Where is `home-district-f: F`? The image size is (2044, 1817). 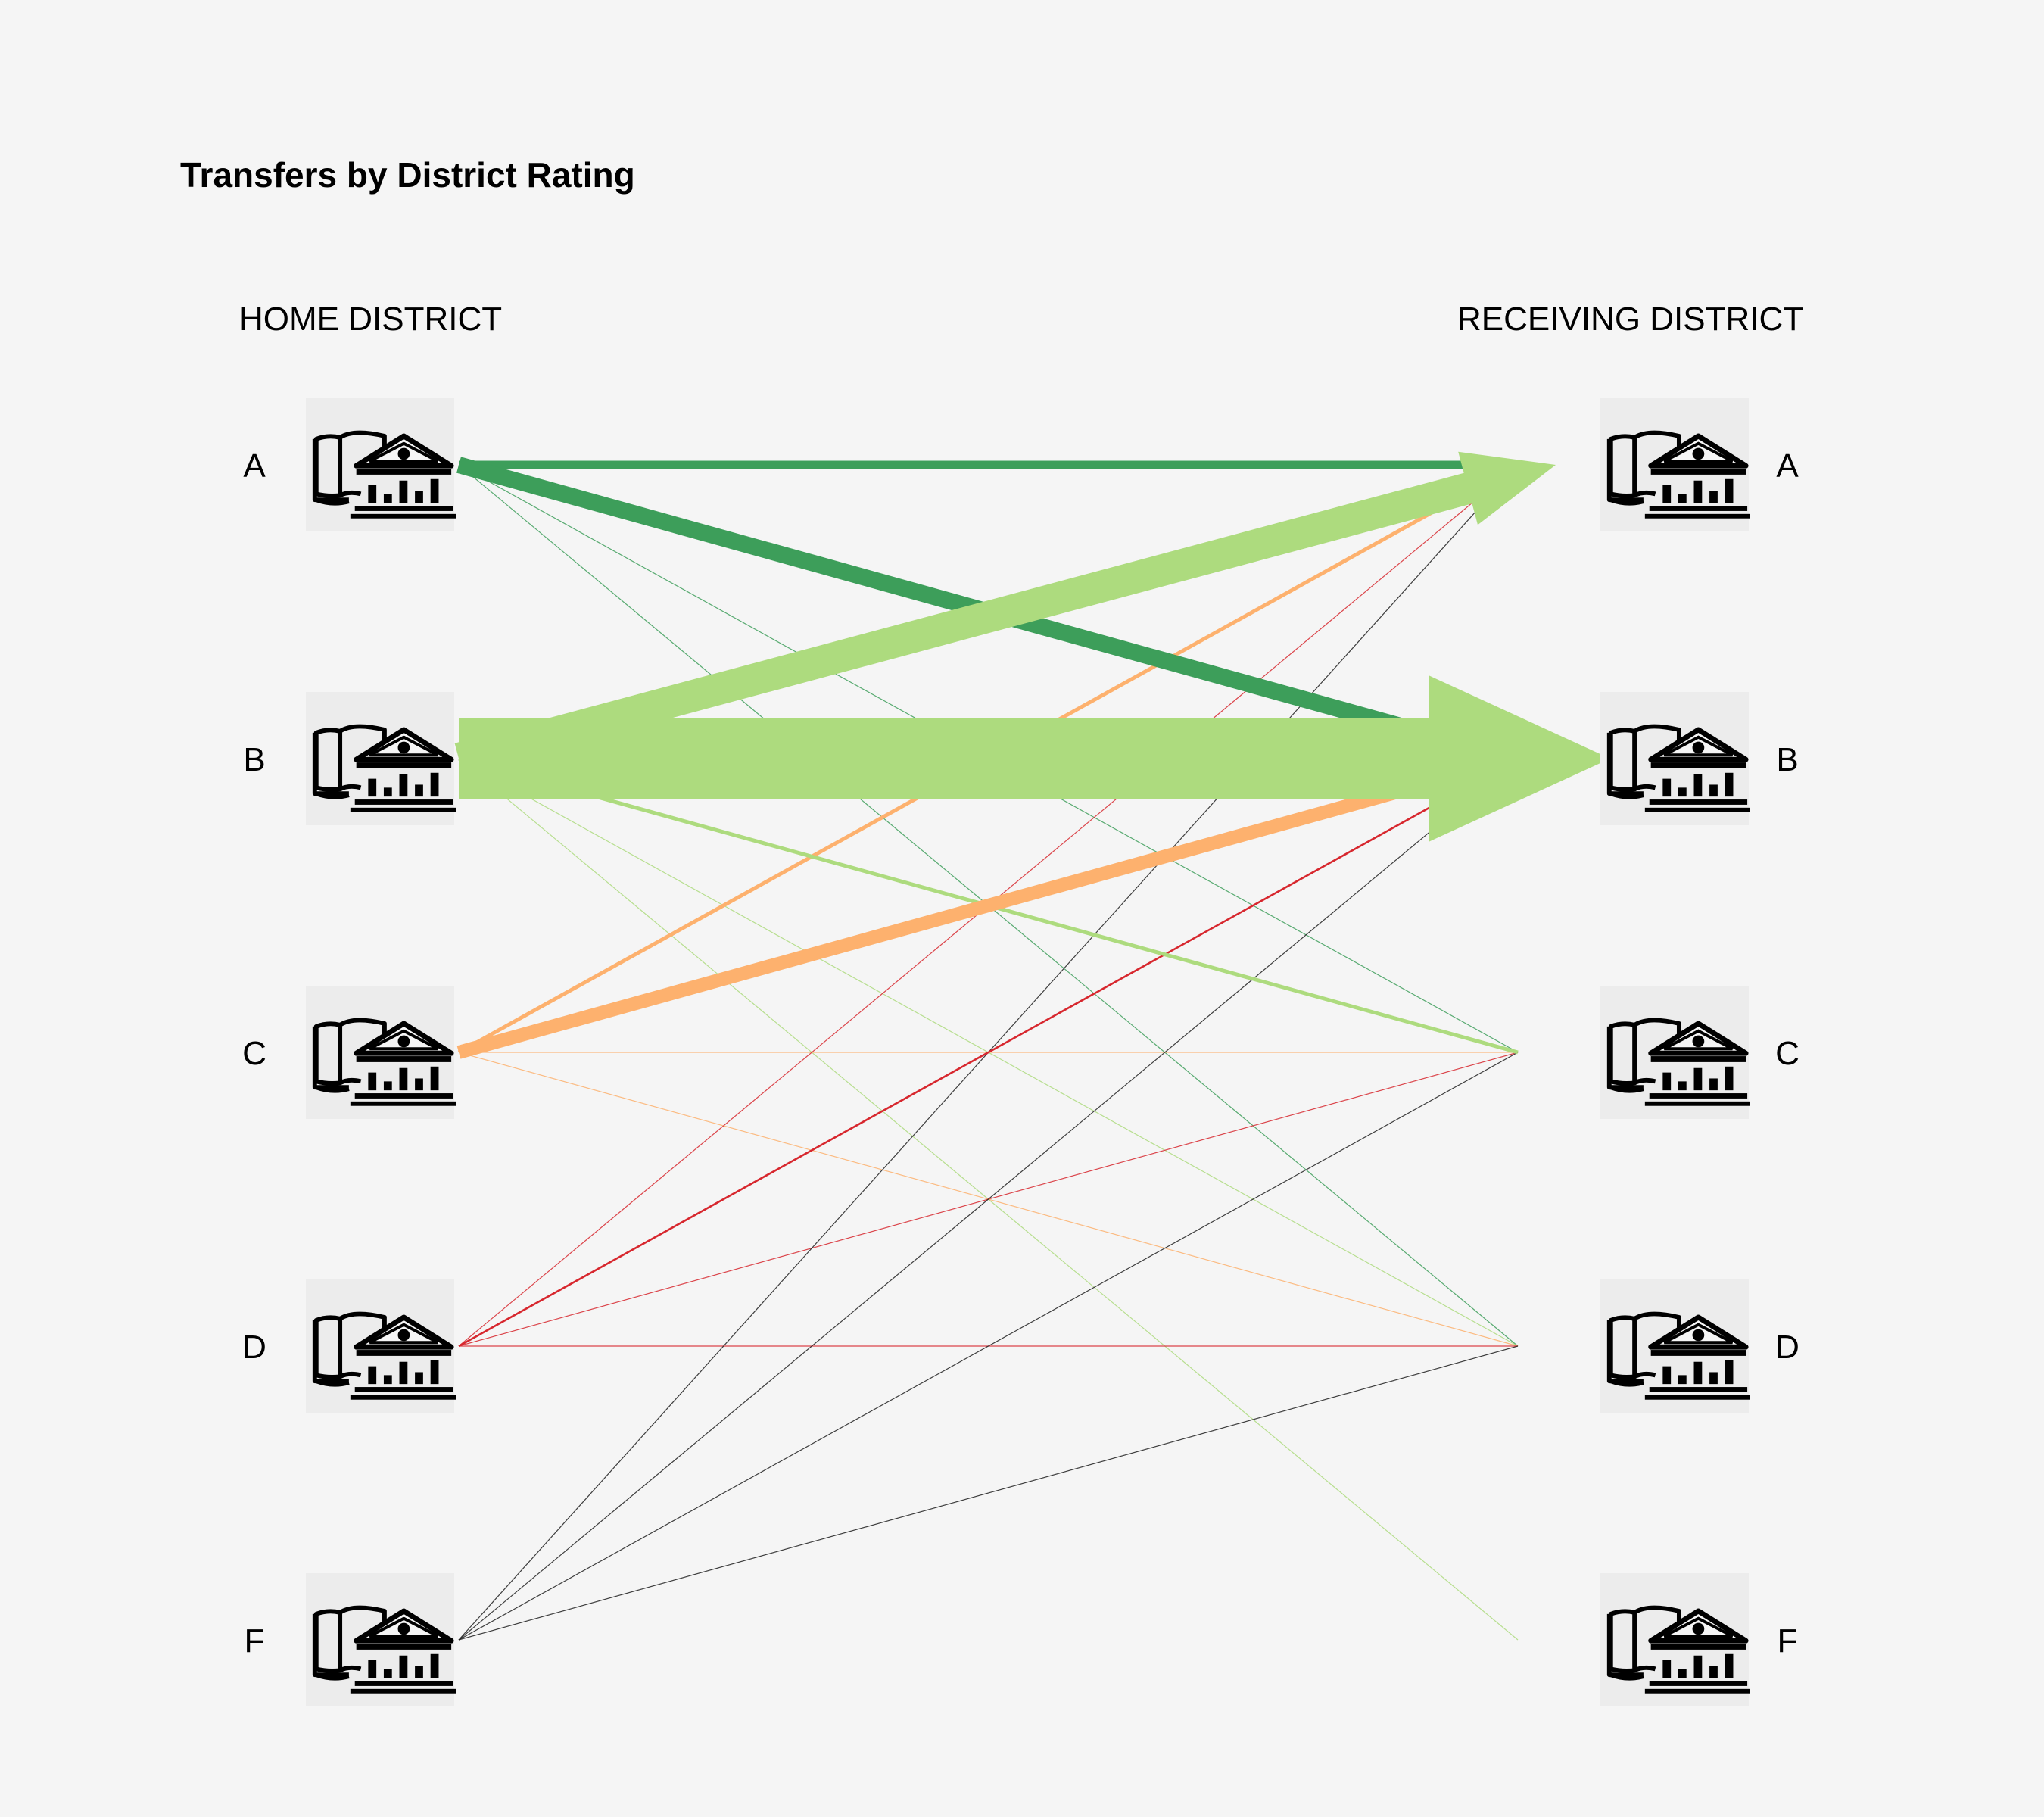
home-district-f: F is located at coordinates (351, 1639).